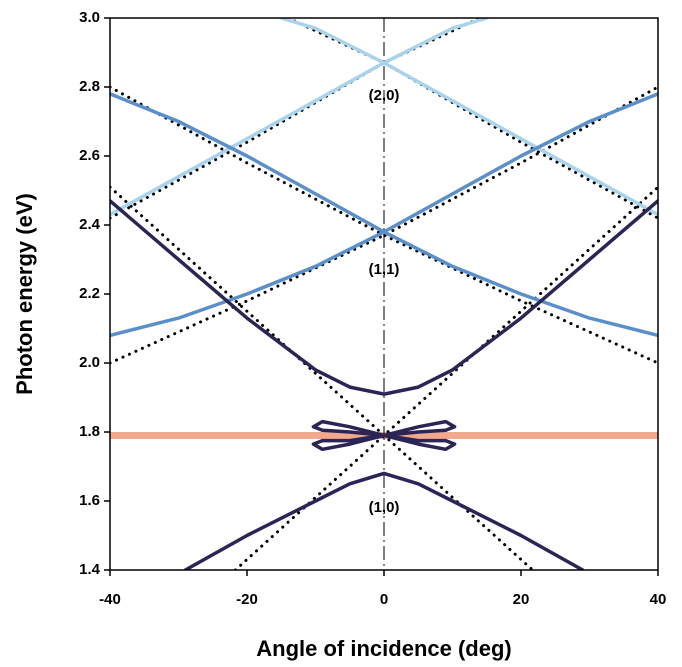  Describe the element at coordinates (384, 95) in the screenshot. I see `annotation: (2,0)` at that location.